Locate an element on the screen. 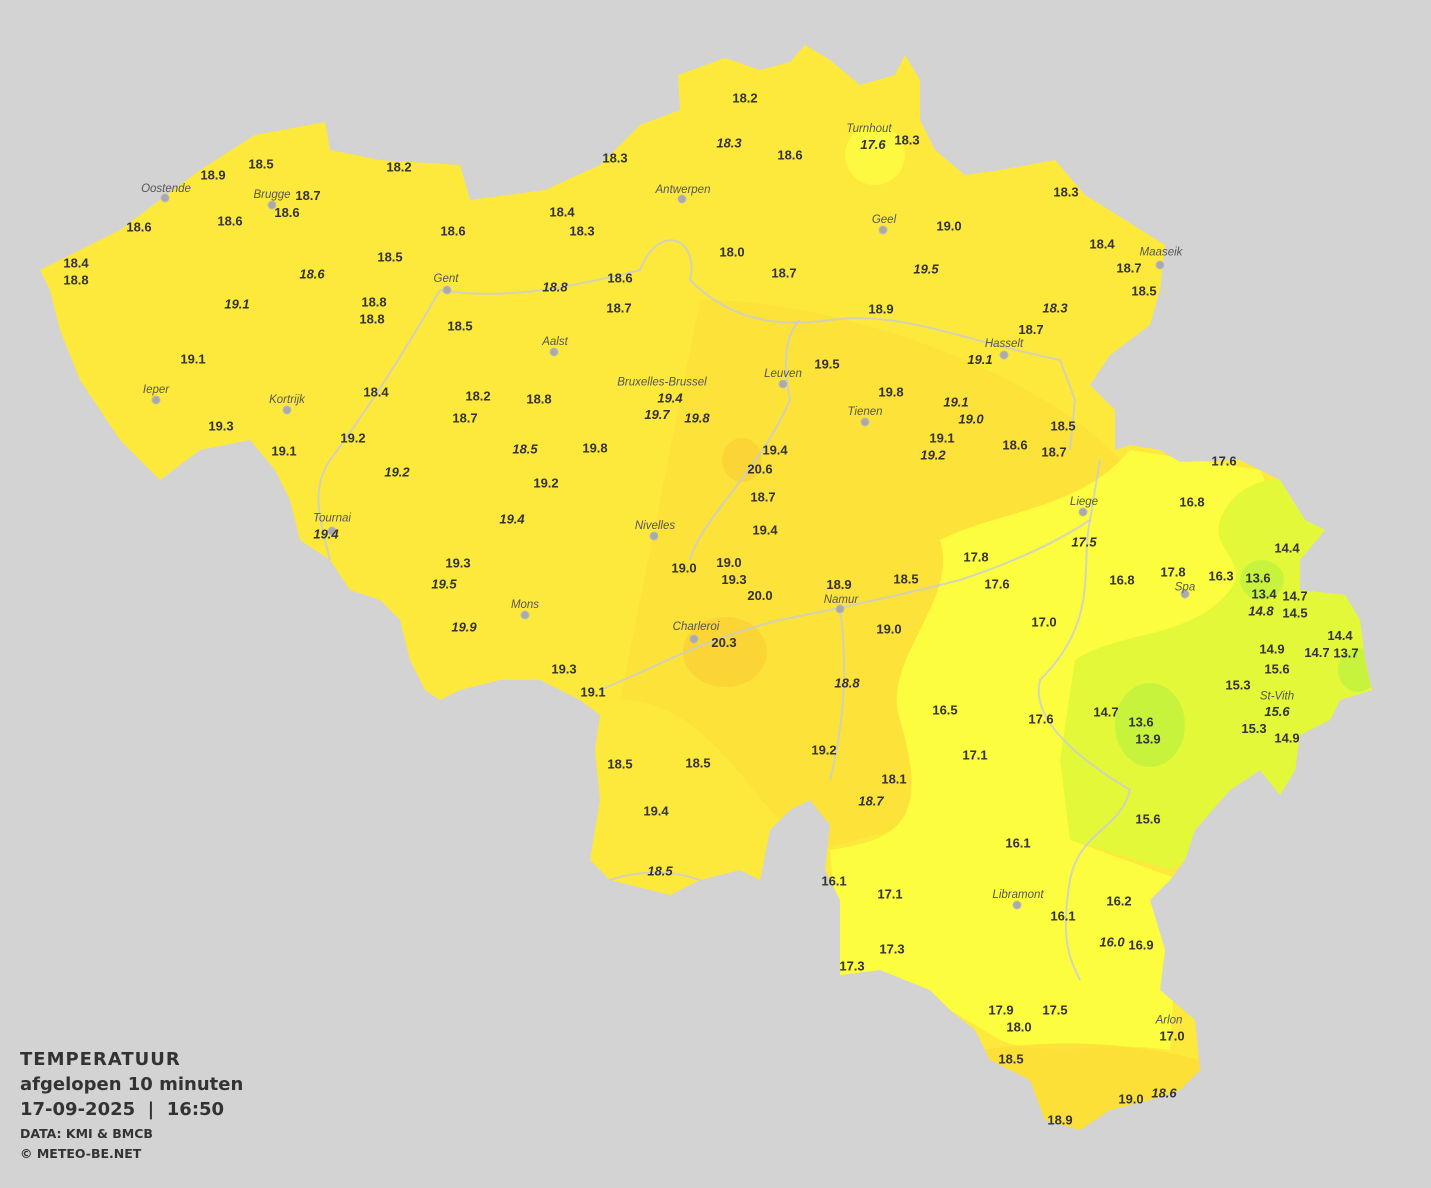  station-temperature: 16.9 is located at coordinates (1140, 944).